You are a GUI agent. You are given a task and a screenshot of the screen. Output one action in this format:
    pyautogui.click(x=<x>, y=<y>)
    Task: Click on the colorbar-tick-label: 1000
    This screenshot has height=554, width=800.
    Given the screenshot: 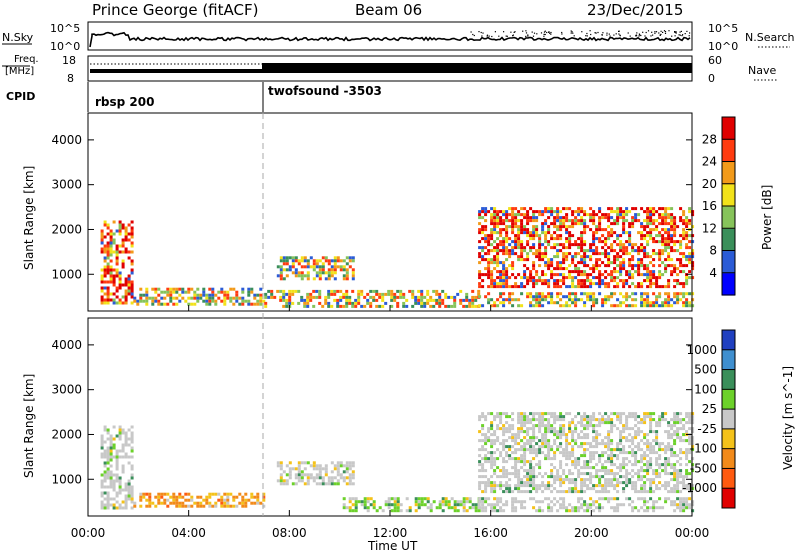 What is the action you would take?
    pyautogui.click(x=701, y=350)
    